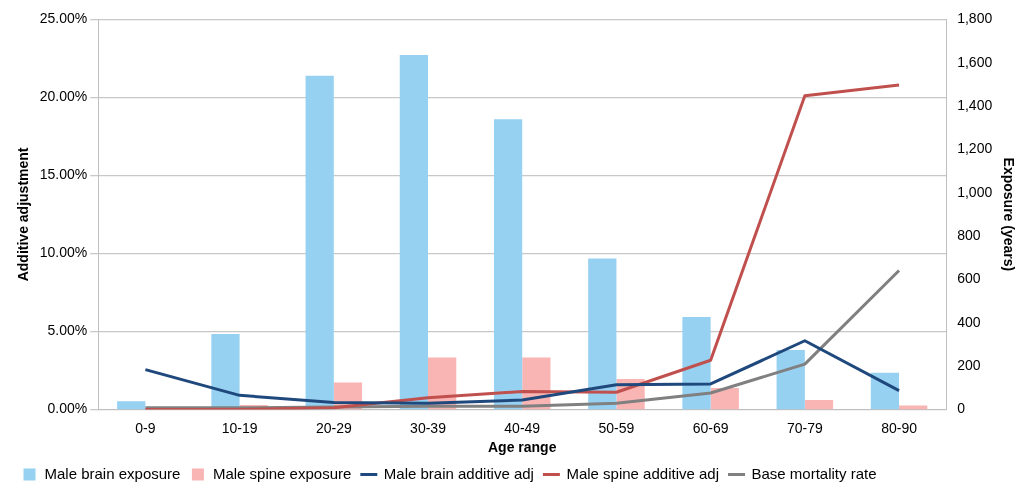 The height and width of the screenshot is (500, 1032). What do you see at coordinates (239, 427) in the screenshot?
I see `x-tick-label: 10-19` at bounding box center [239, 427].